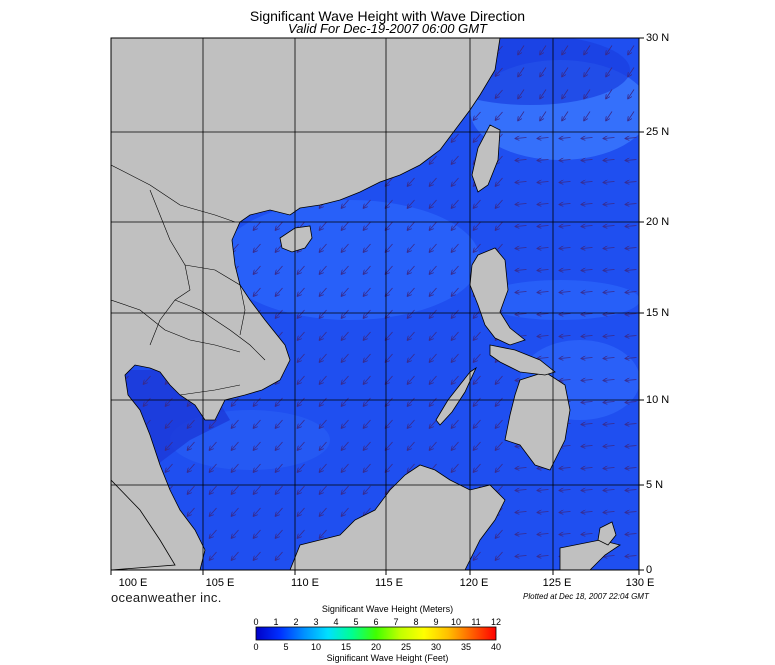 This screenshot has width=775, height=665. What do you see at coordinates (276, 622) in the screenshot?
I see `meter-tick-label: 1` at bounding box center [276, 622].